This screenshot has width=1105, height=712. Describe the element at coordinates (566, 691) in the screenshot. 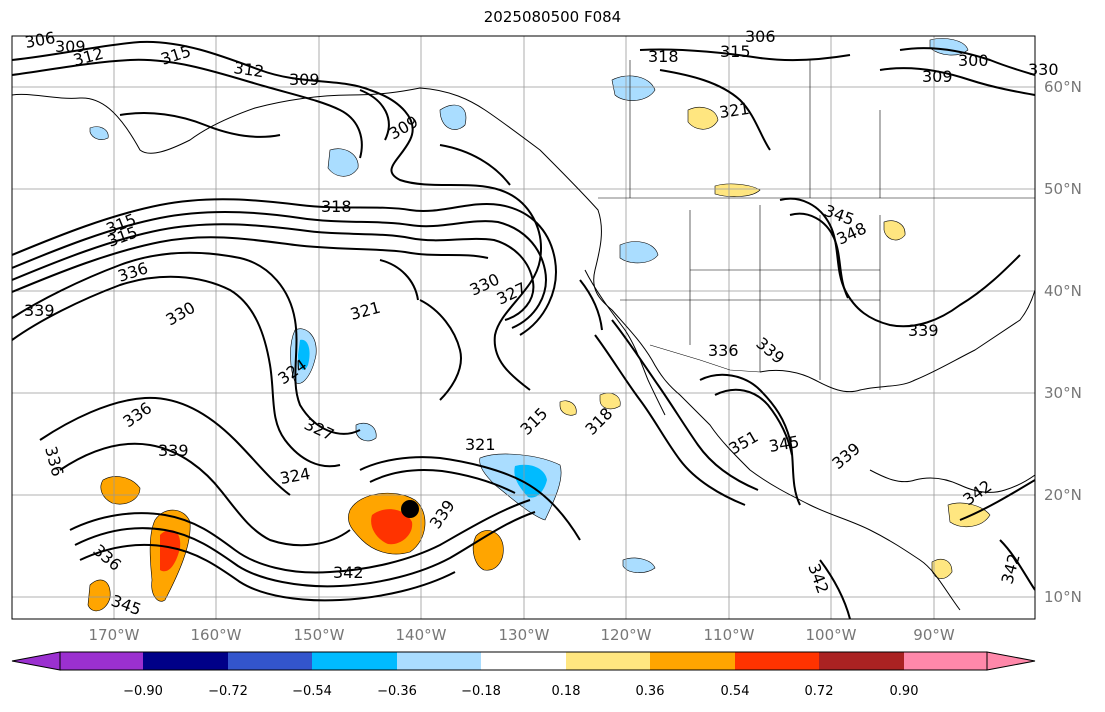

I see `colorbar-tick: 0.18` at that location.